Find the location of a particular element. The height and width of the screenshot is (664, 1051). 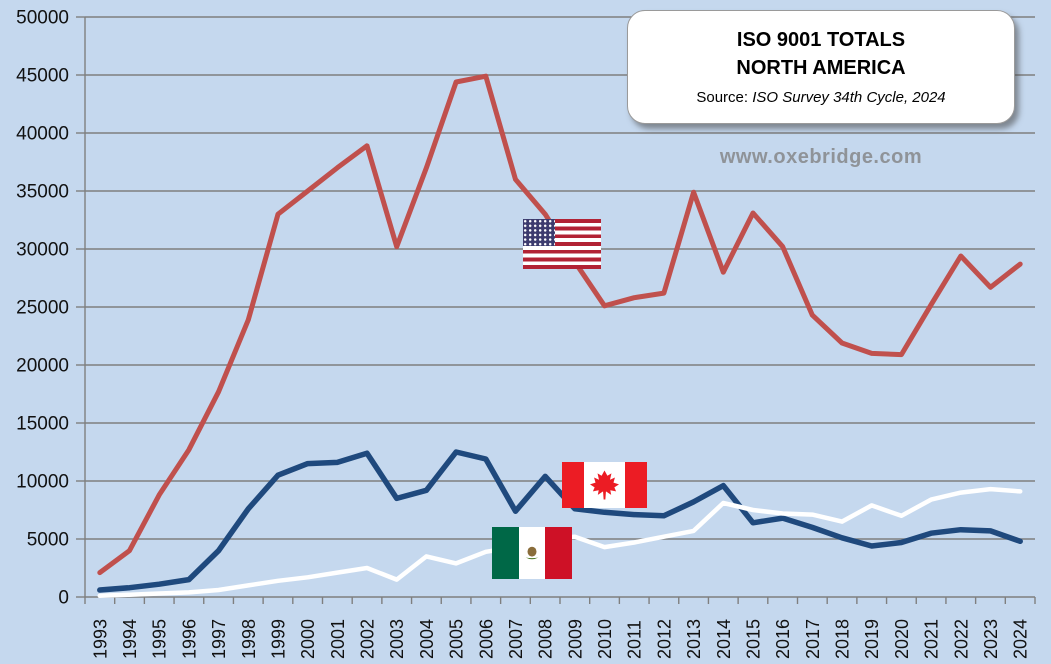

y-axis-label: 50000 is located at coordinates (42, 18).